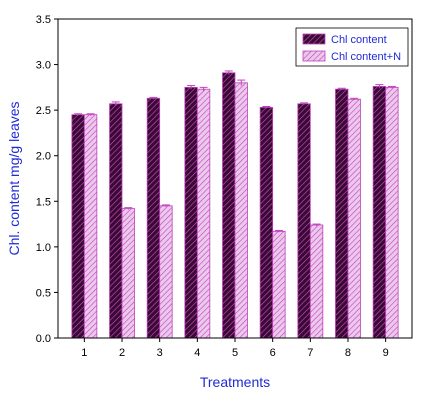 The width and height of the screenshot is (427, 405). I want to click on y-tick-label: 3.0, so click(43, 66).